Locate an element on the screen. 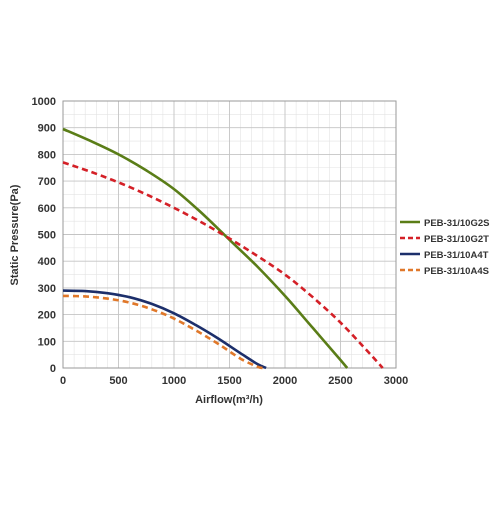 Image resolution: width=500 pixels, height=505 pixels. y-tick-label: 0 is located at coordinates (53, 369).